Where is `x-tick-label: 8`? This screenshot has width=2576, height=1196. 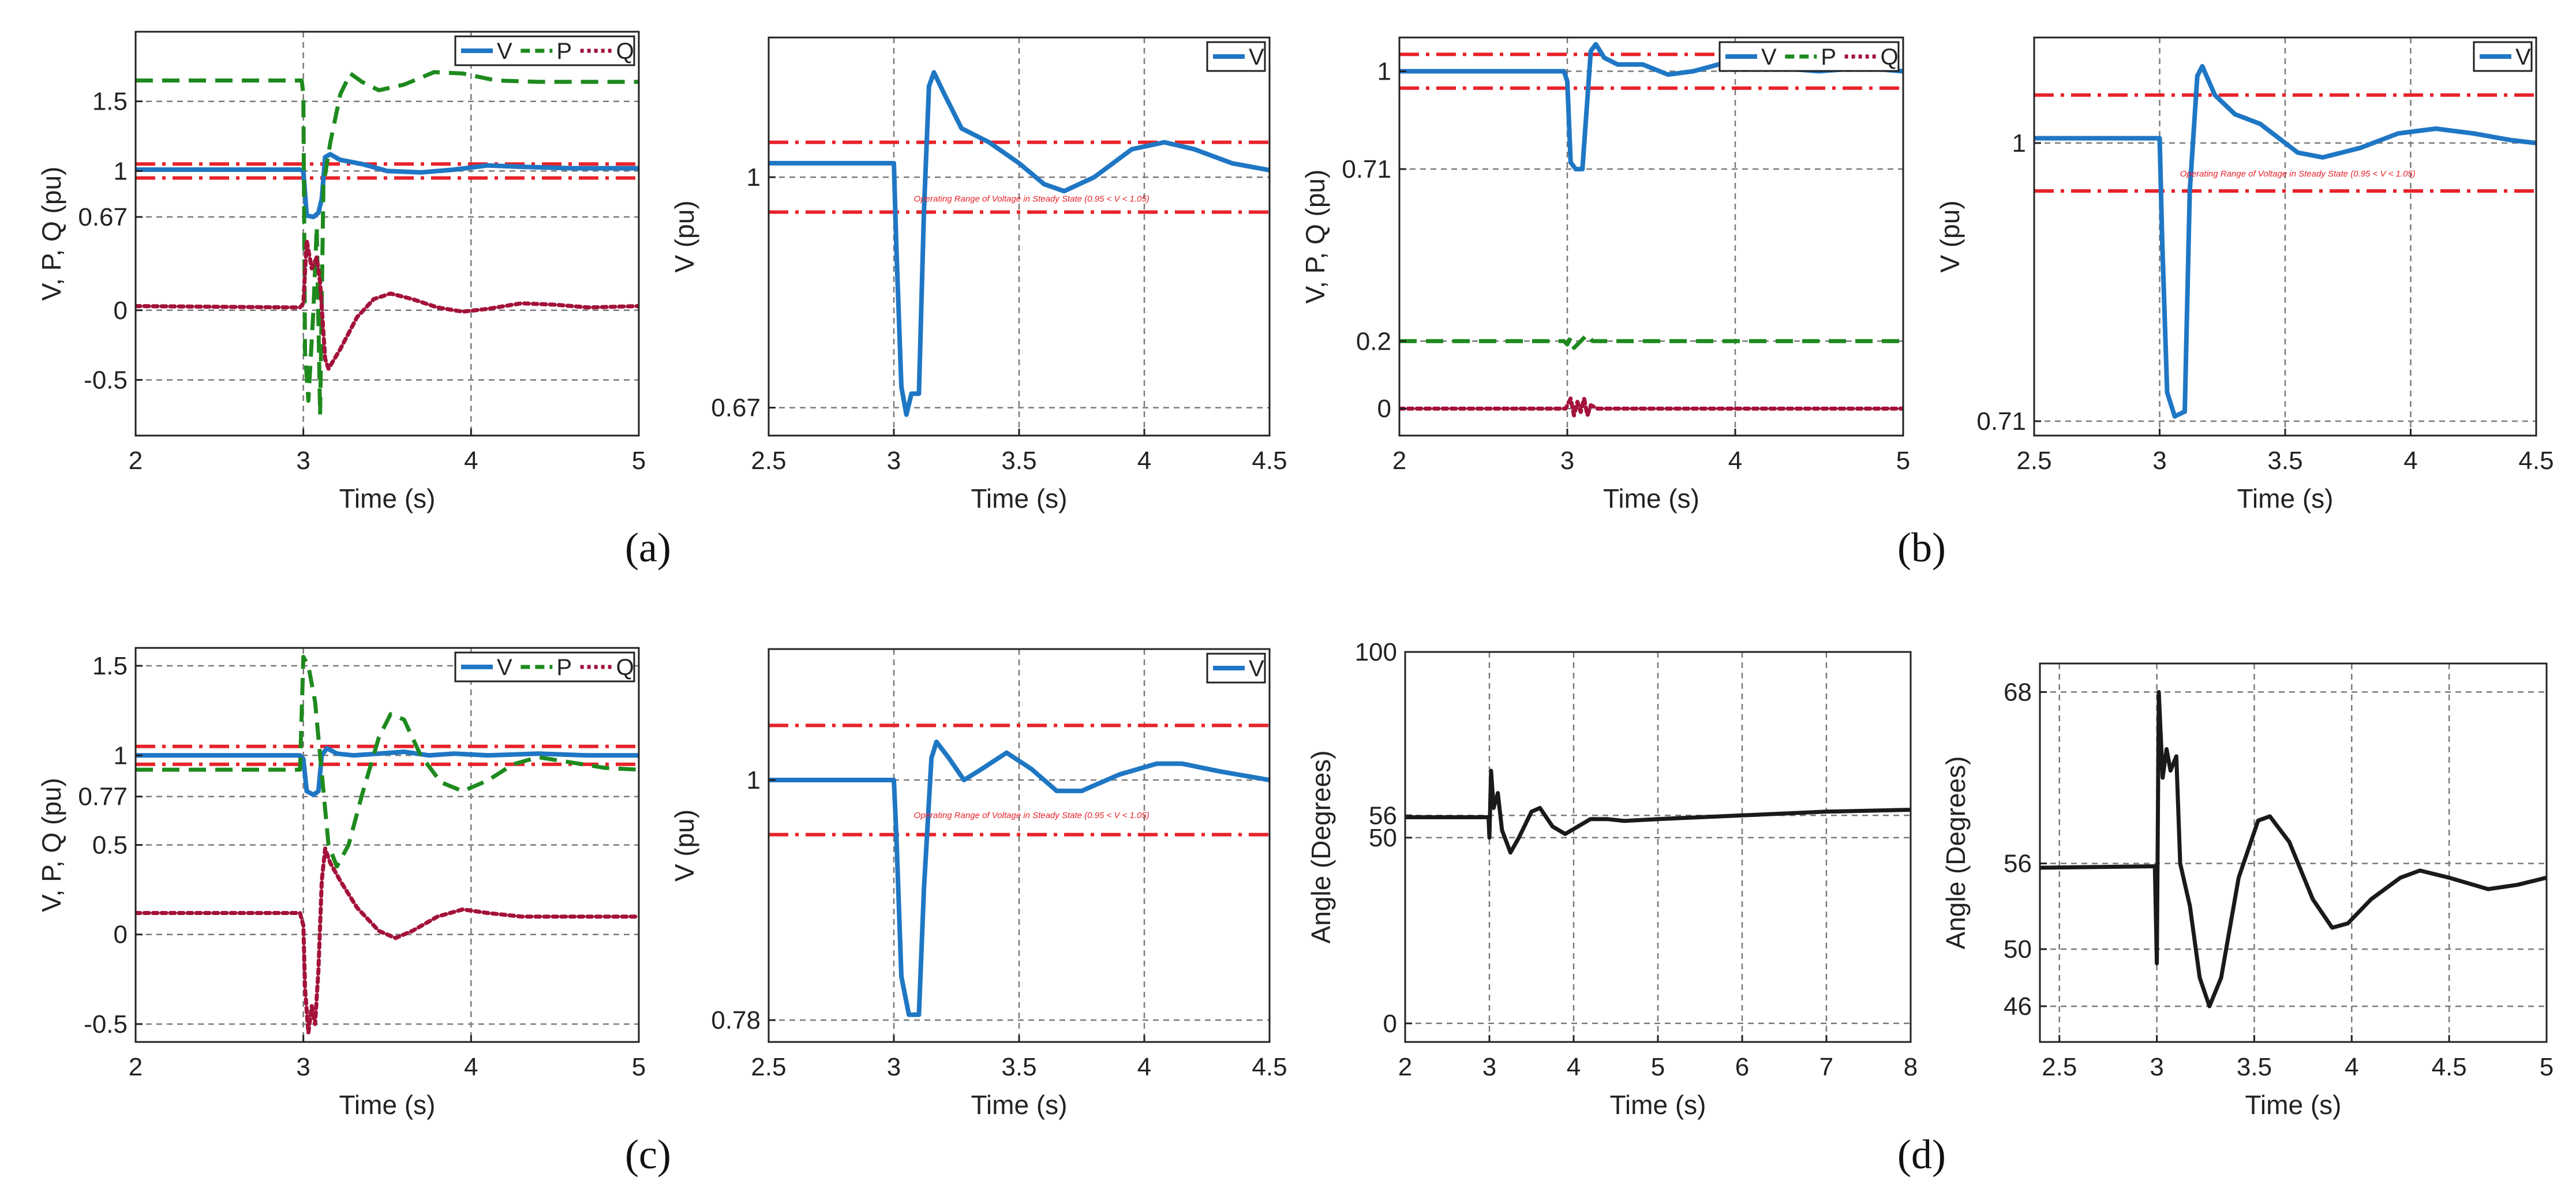
x-tick-label: 8 is located at coordinates (1911, 1067).